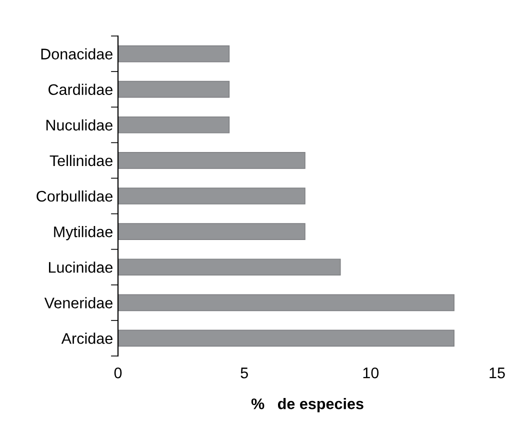  What do you see at coordinates (244, 373) in the screenshot?
I see `x-tick-label: 5` at bounding box center [244, 373].